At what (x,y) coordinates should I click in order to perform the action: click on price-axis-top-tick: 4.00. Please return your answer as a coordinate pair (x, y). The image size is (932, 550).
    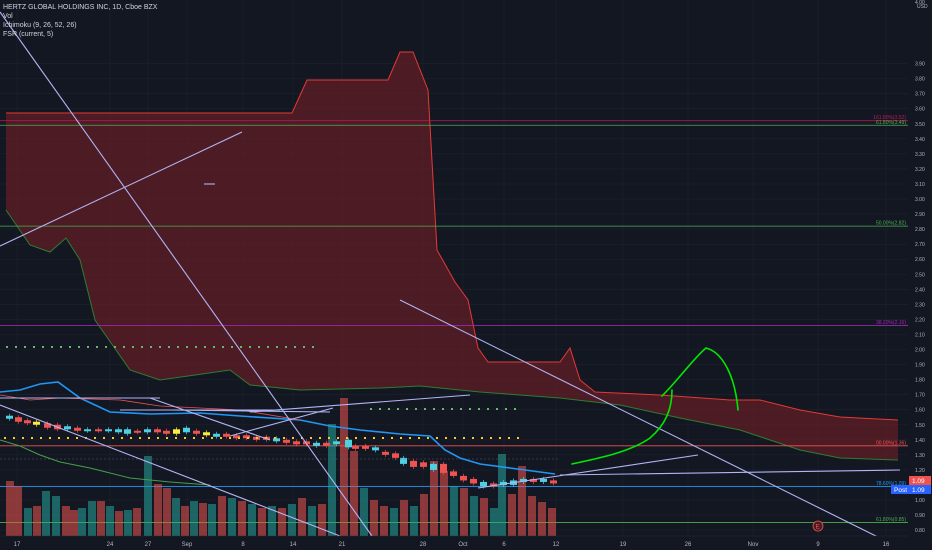
    Looking at the image, I should click on (920, 3).